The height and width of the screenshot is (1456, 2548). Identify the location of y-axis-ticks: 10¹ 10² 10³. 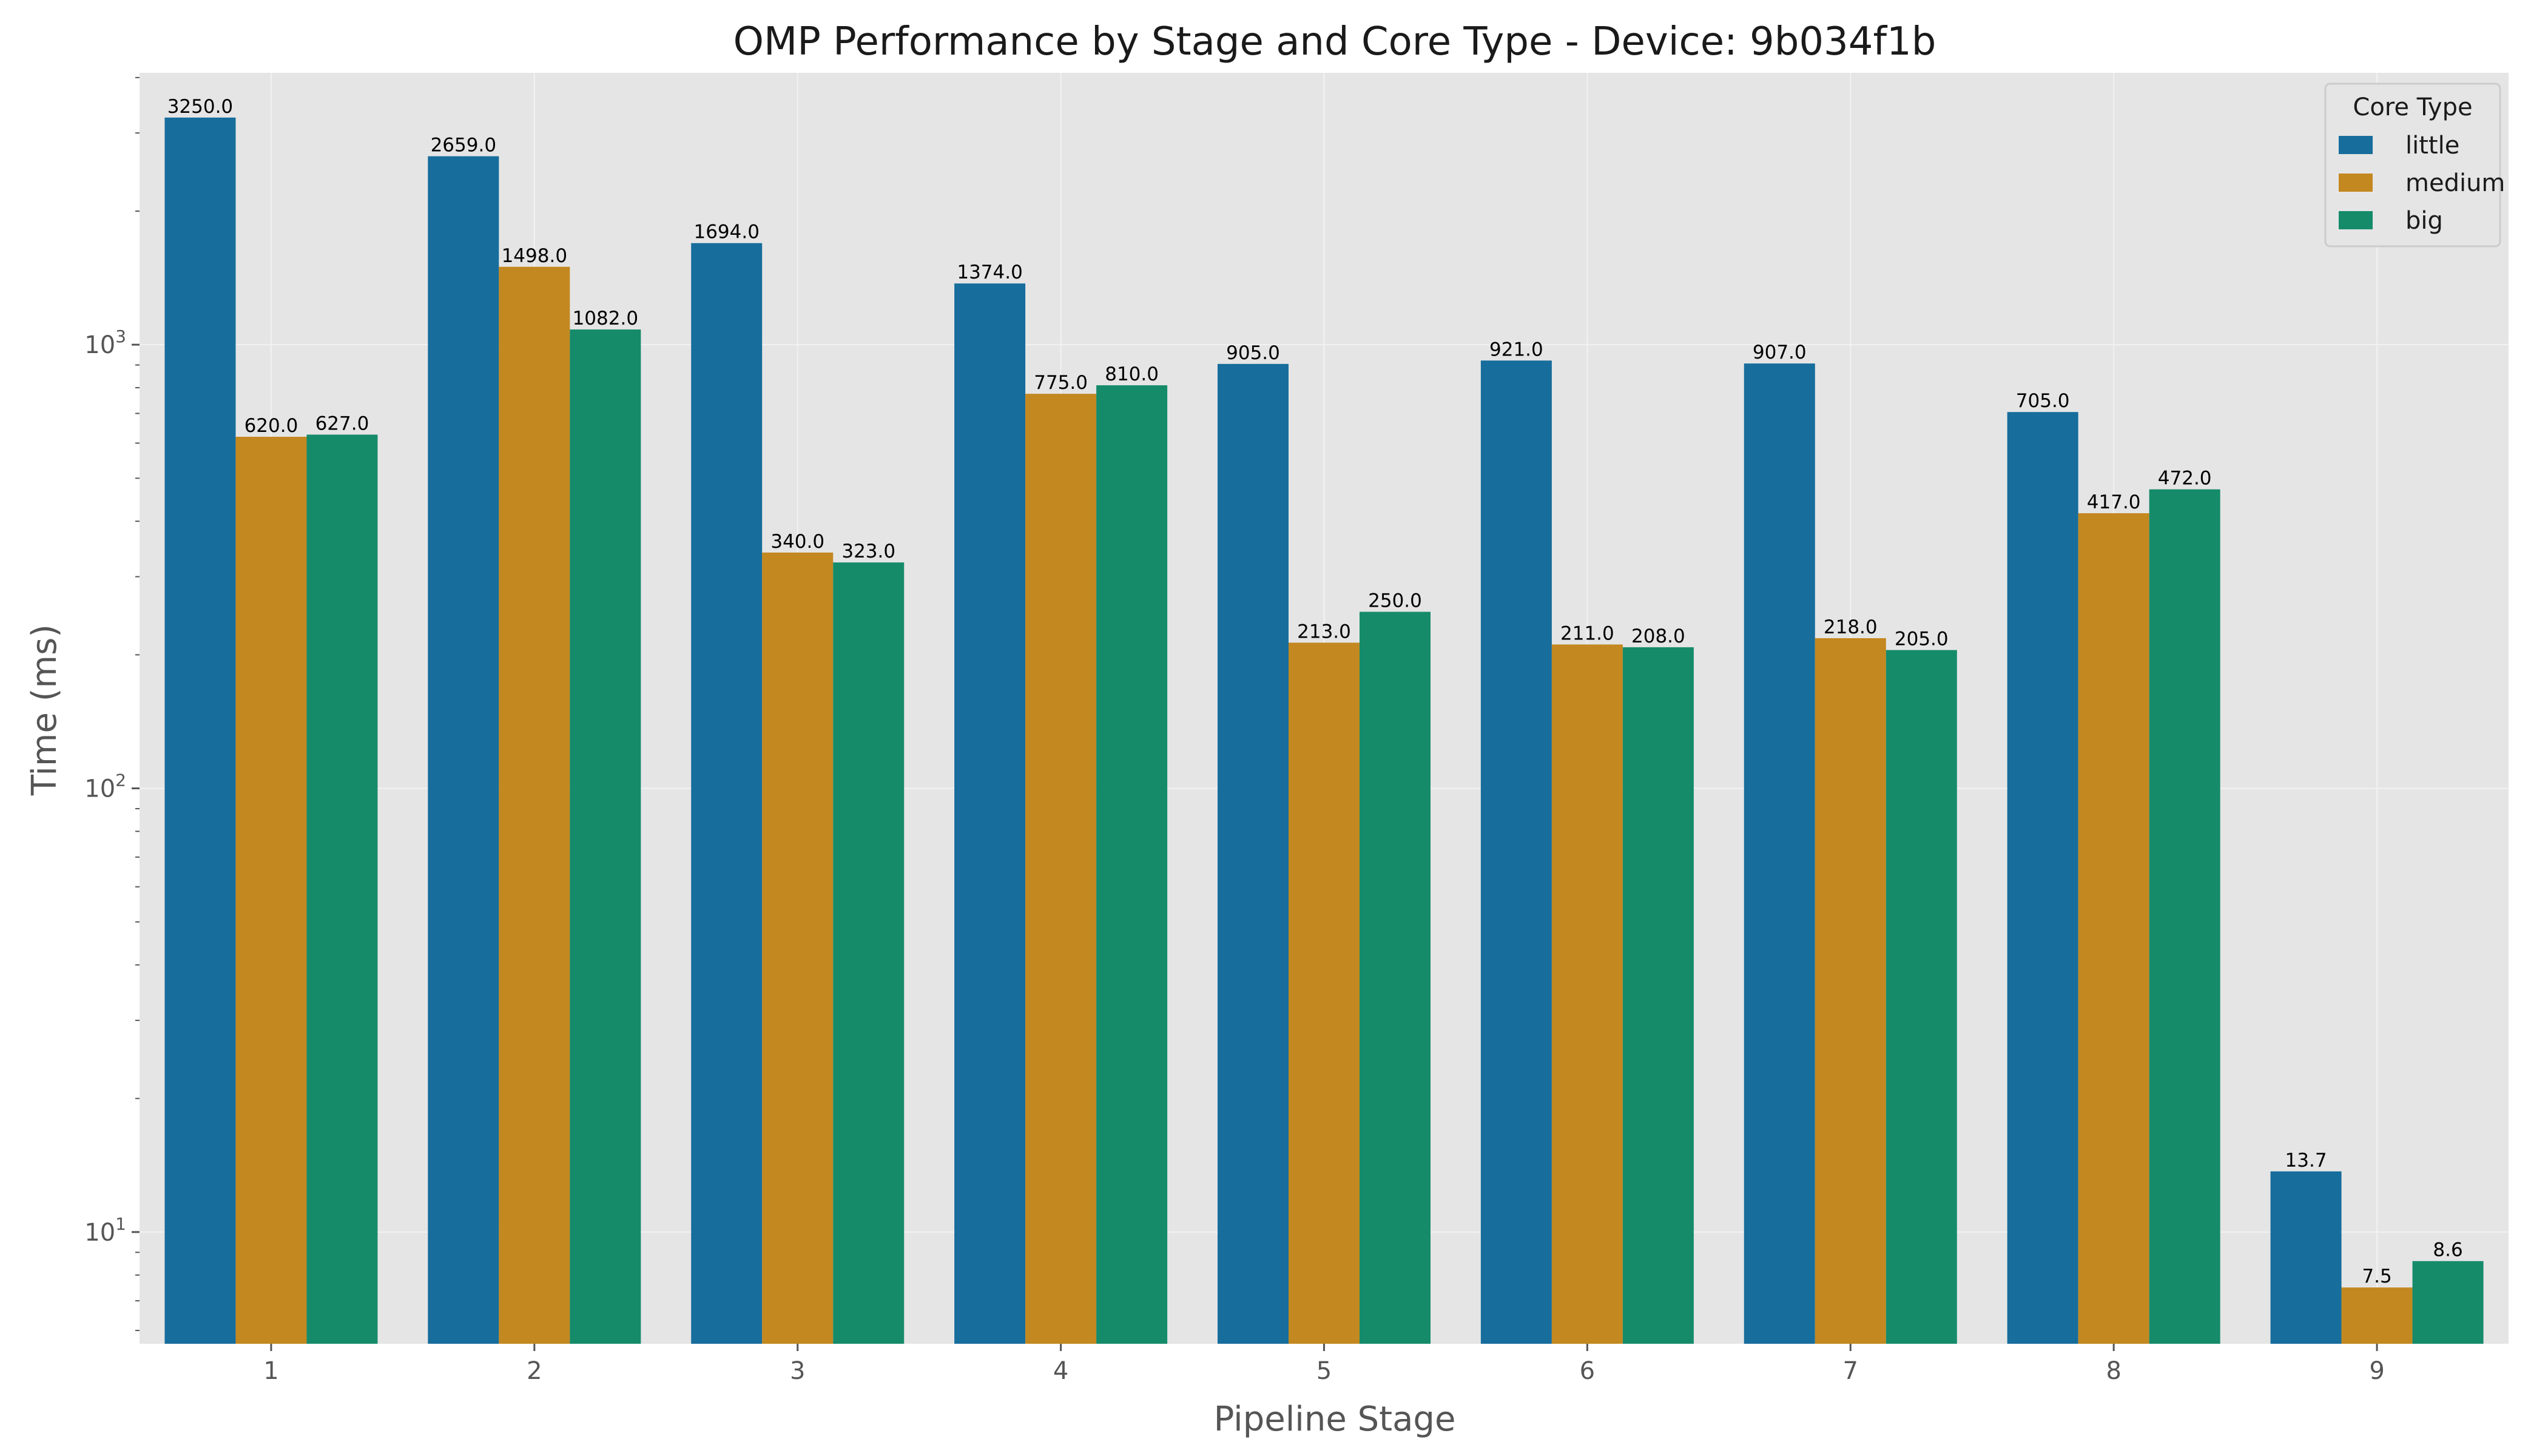
(112, 704).